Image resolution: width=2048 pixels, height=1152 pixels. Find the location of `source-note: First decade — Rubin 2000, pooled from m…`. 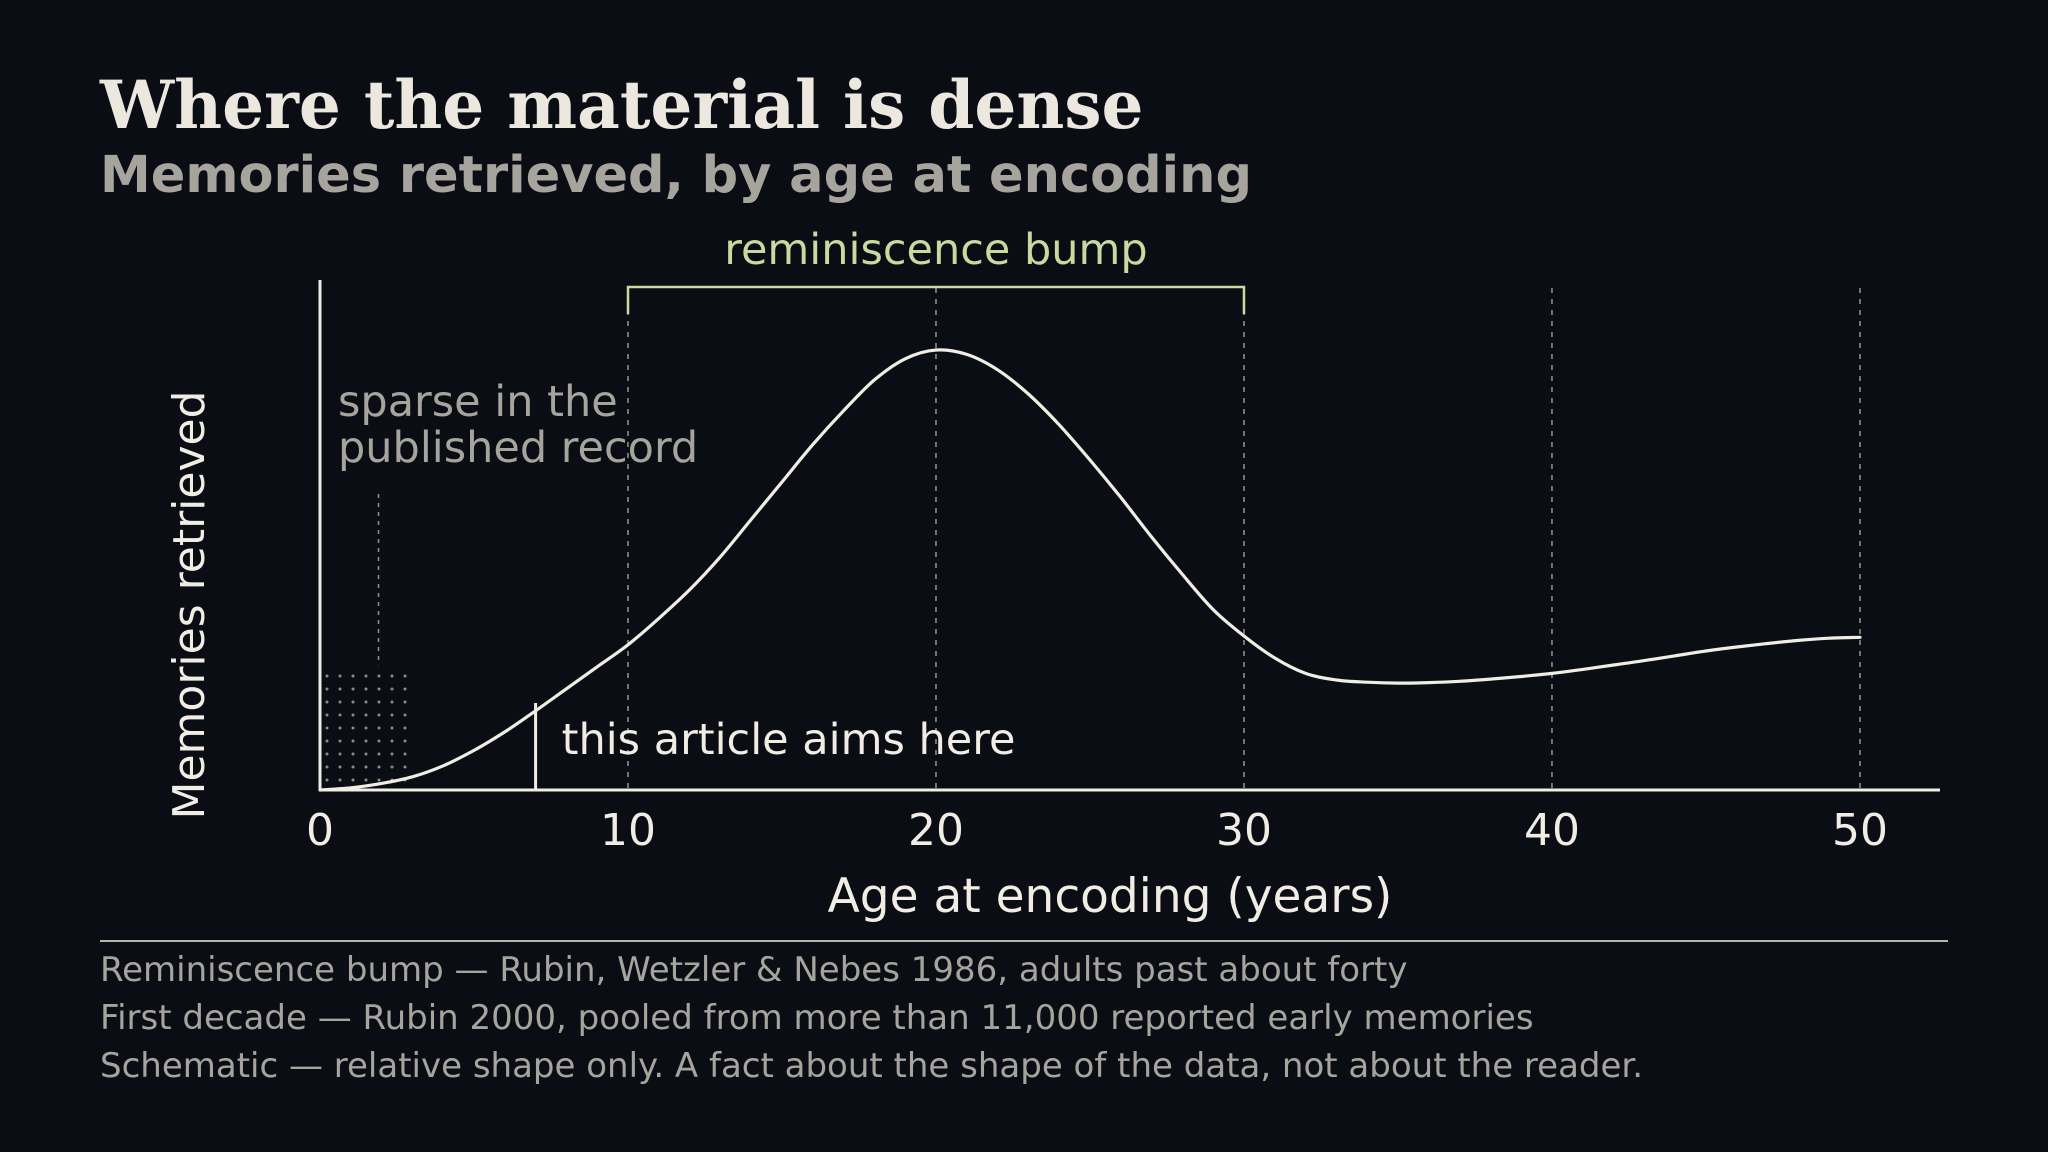

source-note: First decade — Rubin 2000, pooled from m… is located at coordinates (817, 1018).